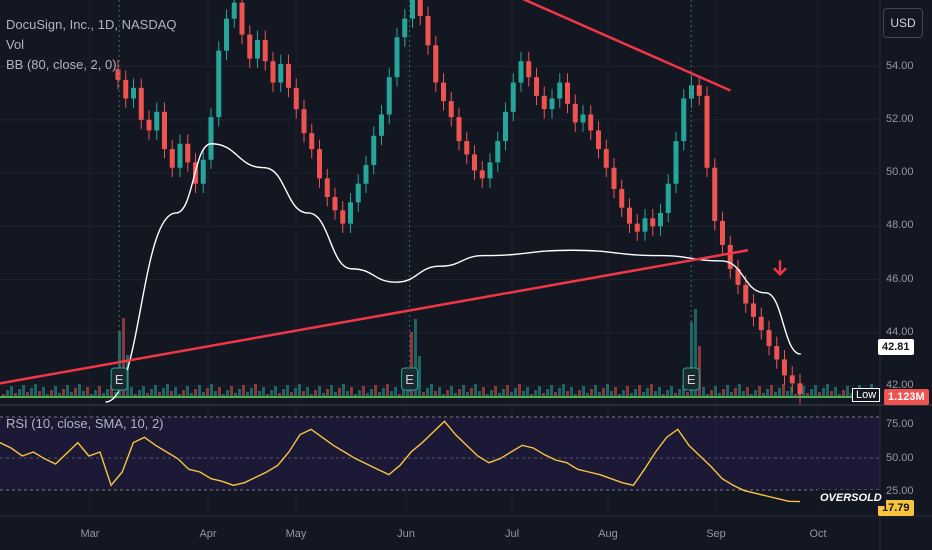  I want to click on down-arrow, so click(780, 268).